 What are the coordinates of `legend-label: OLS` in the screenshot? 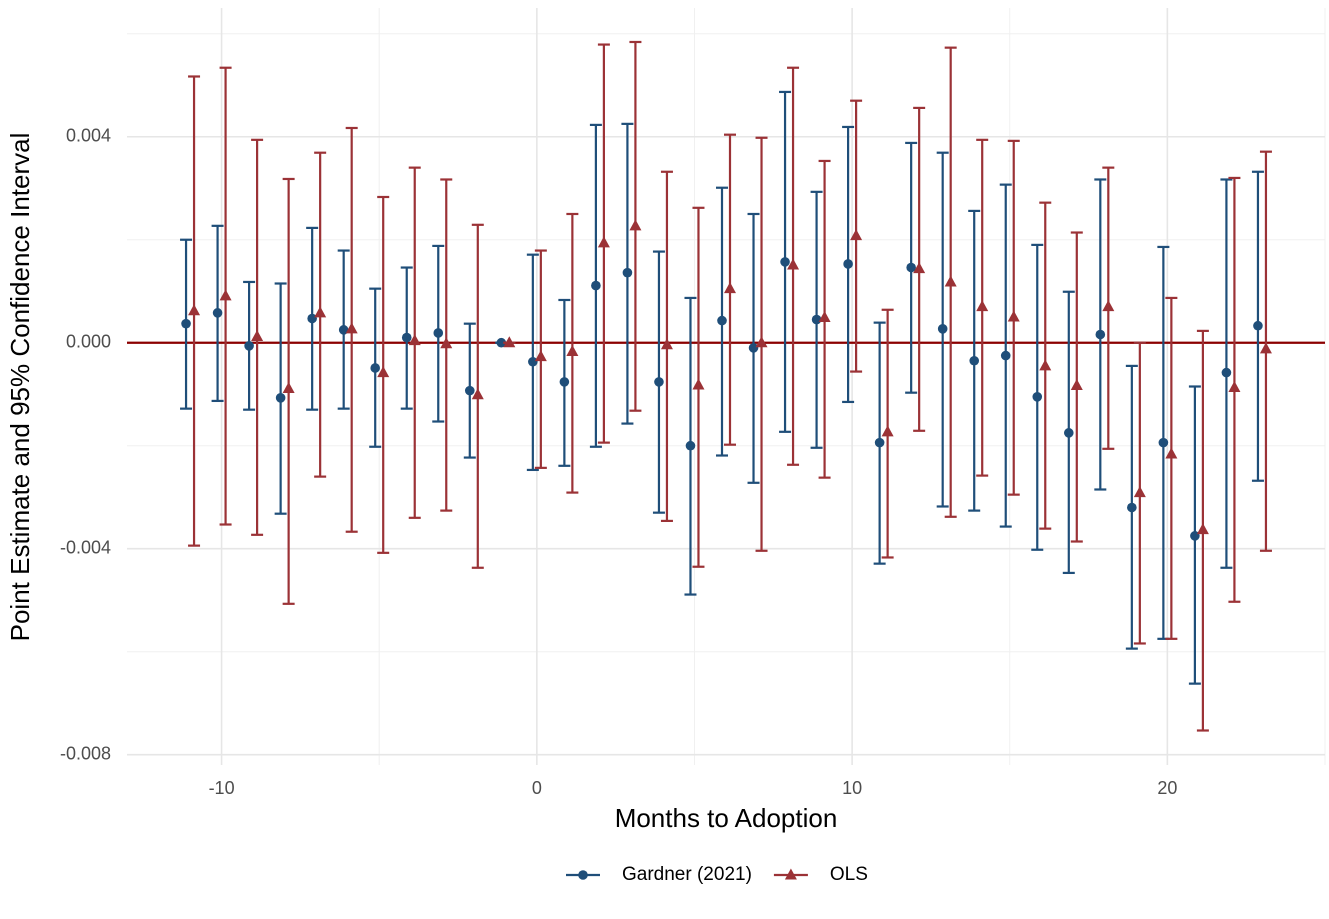 It's located at (849, 874).